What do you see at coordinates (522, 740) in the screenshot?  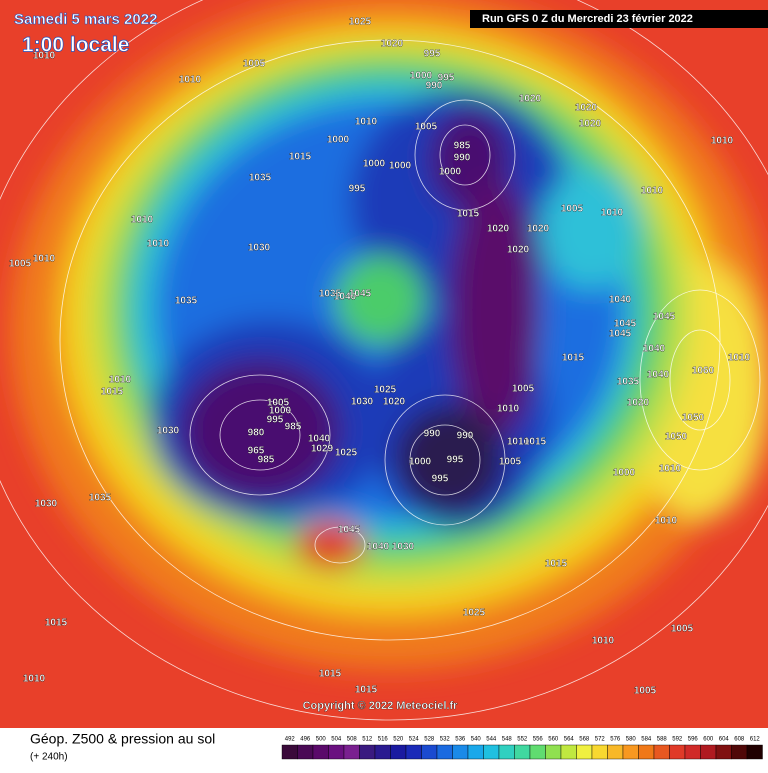 I see `colorbar-tick-label: 552` at bounding box center [522, 740].